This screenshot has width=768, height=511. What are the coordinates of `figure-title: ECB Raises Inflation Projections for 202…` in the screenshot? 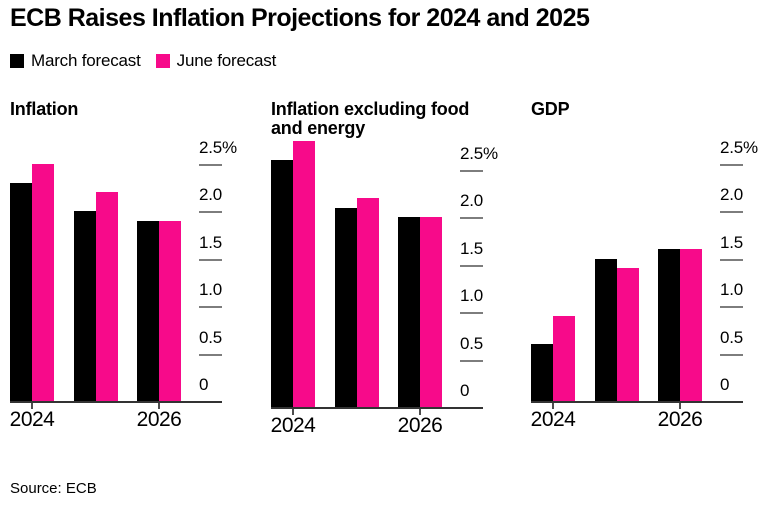 It's located at (300, 18).